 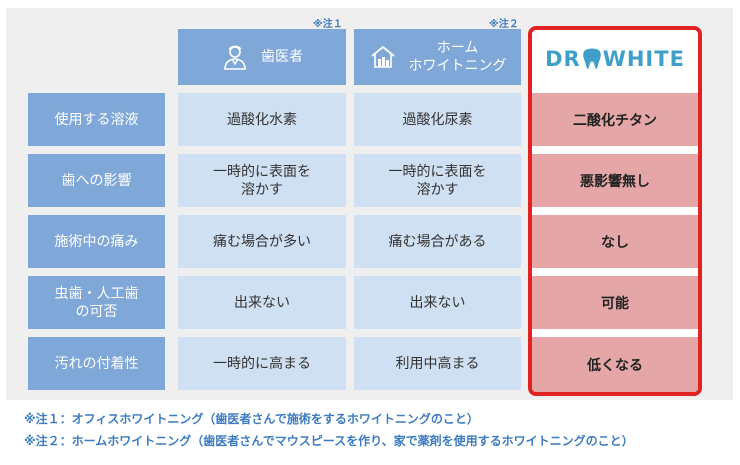 I want to click on drwhite-tooth-effect-cell: 悪影響無し, so click(x=615, y=180).